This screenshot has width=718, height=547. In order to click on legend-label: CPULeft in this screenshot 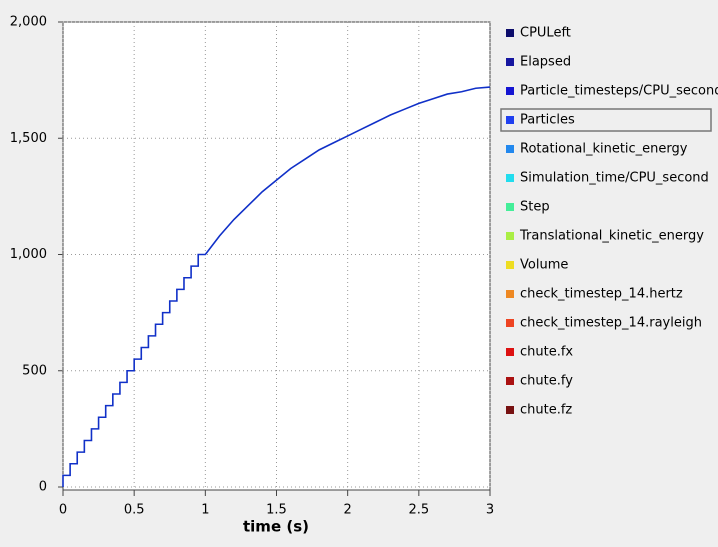, I will do `click(545, 33)`.